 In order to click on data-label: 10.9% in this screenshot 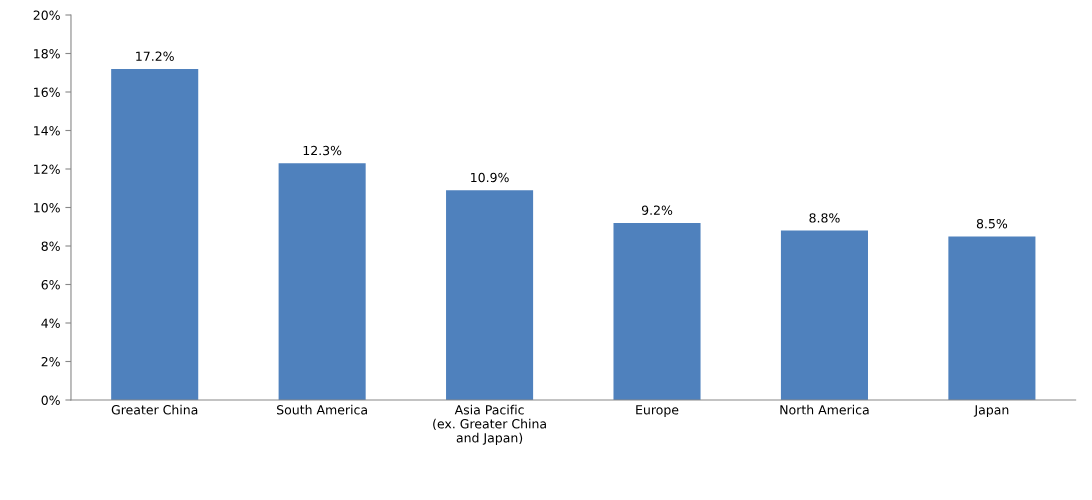, I will do `click(490, 177)`.